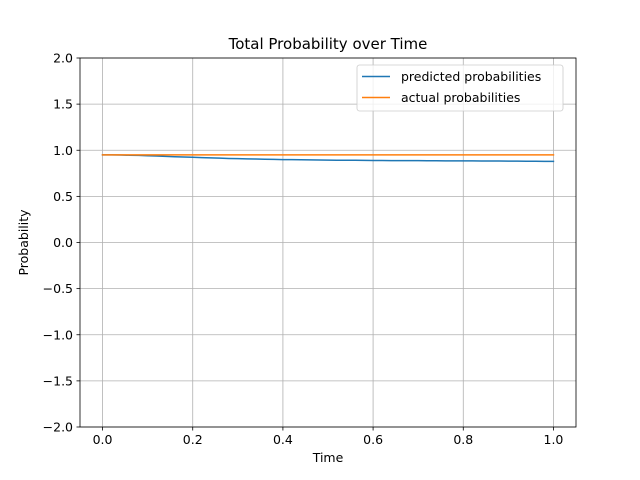 This screenshot has height=480, width=640. What do you see at coordinates (103, 439) in the screenshot?
I see `x-tick-label: 0.0` at bounding box center [103, 439].